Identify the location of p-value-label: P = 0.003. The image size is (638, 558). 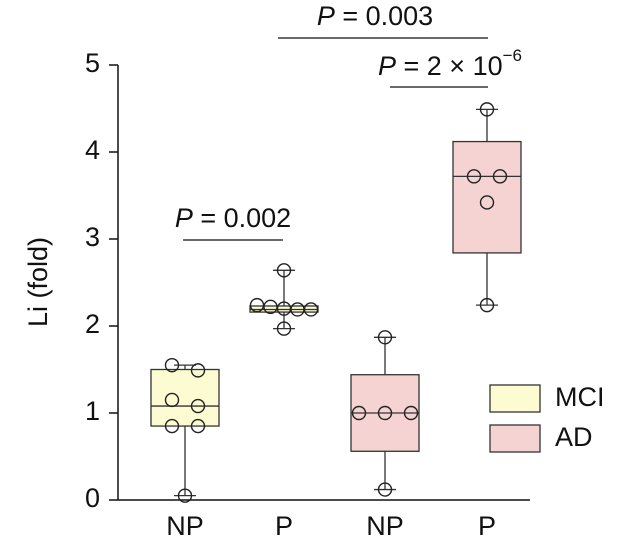
(375, 16).